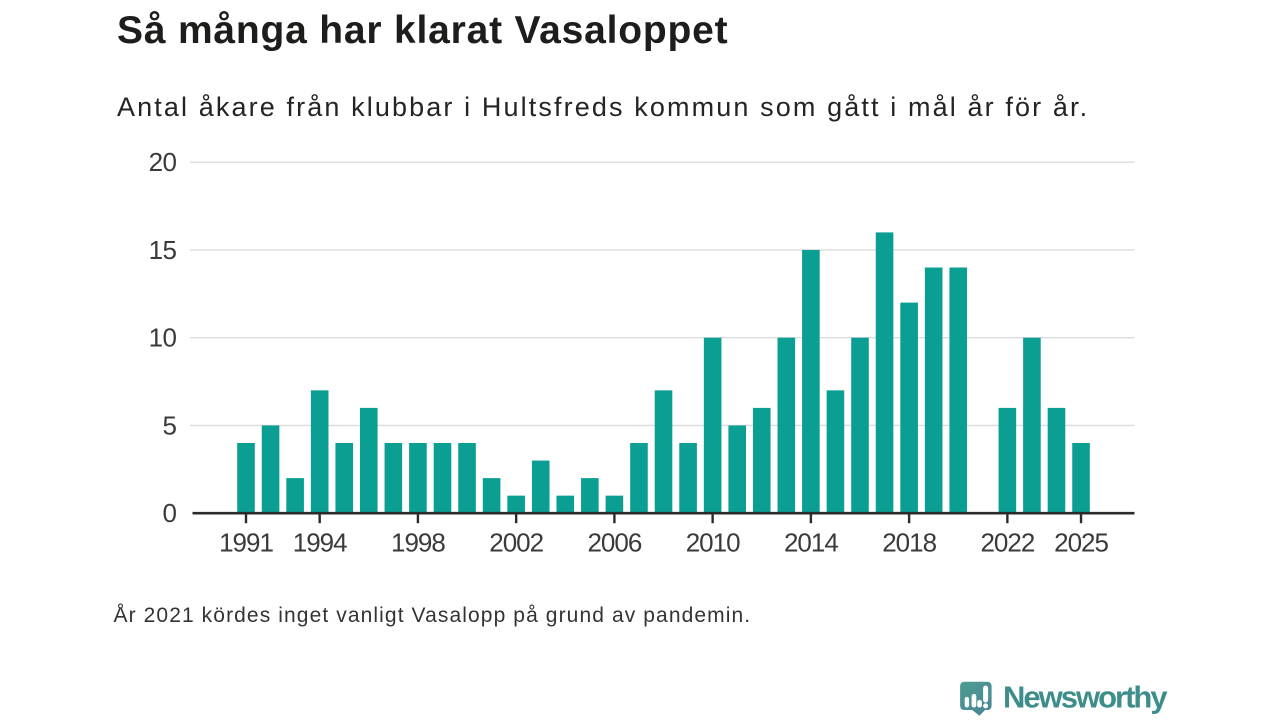 The image size is (1280, 720). Describe the element at coordinates (418, 543) in the screenshot. I see `svg-text: 1998` at that location.